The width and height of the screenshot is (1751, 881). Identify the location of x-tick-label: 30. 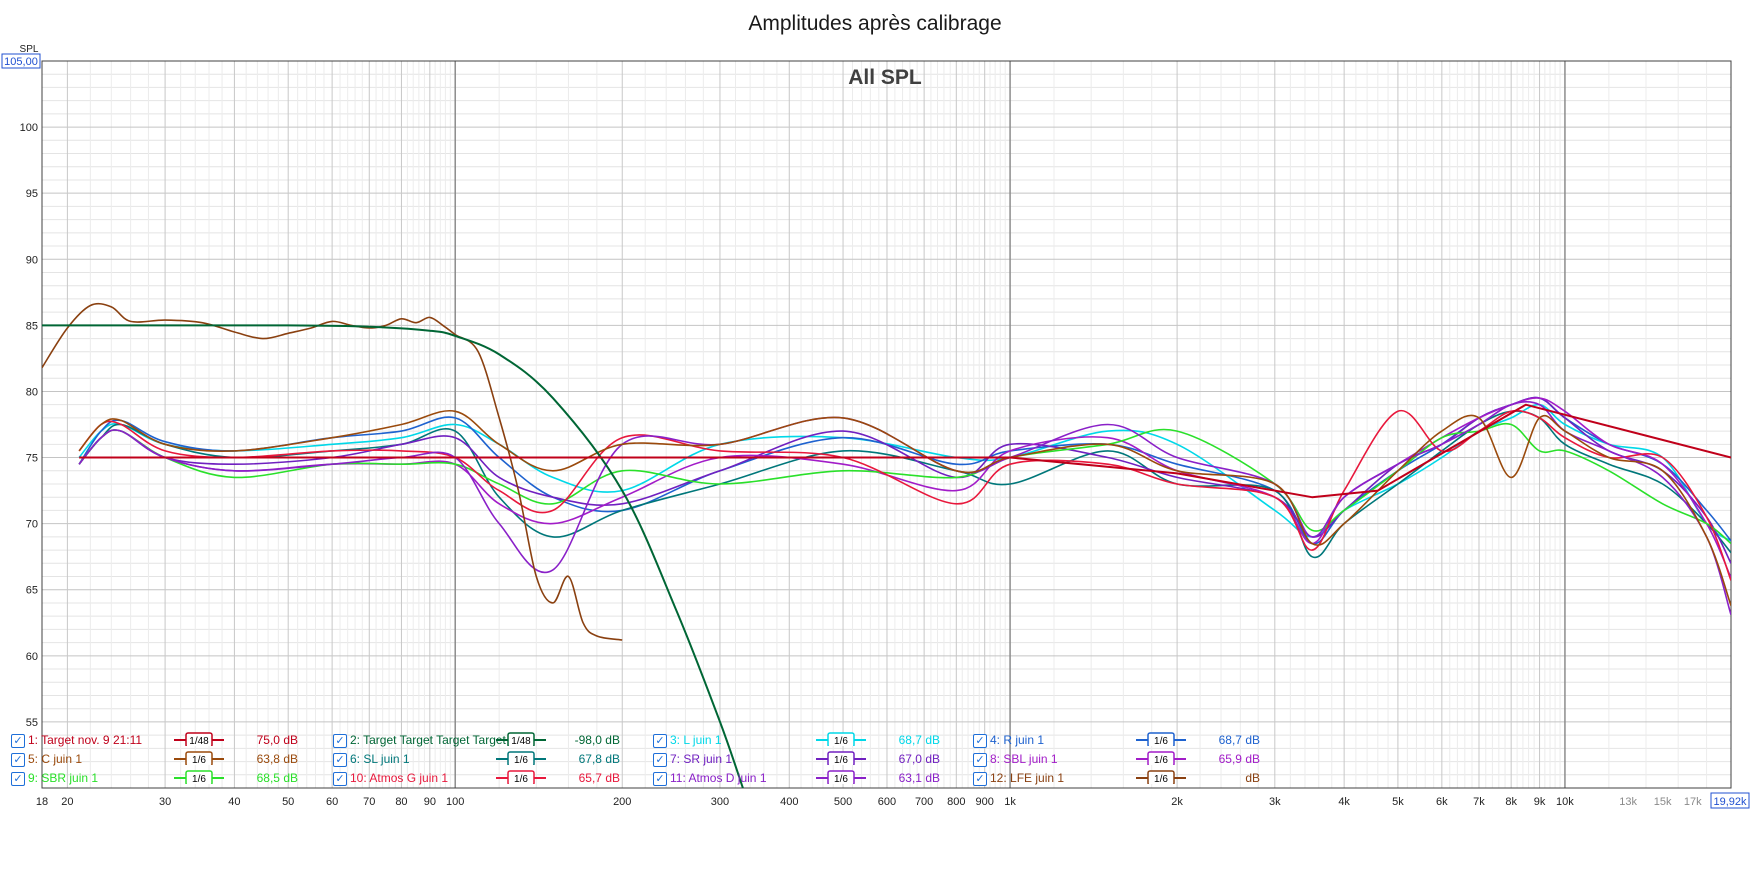
(165, 802).